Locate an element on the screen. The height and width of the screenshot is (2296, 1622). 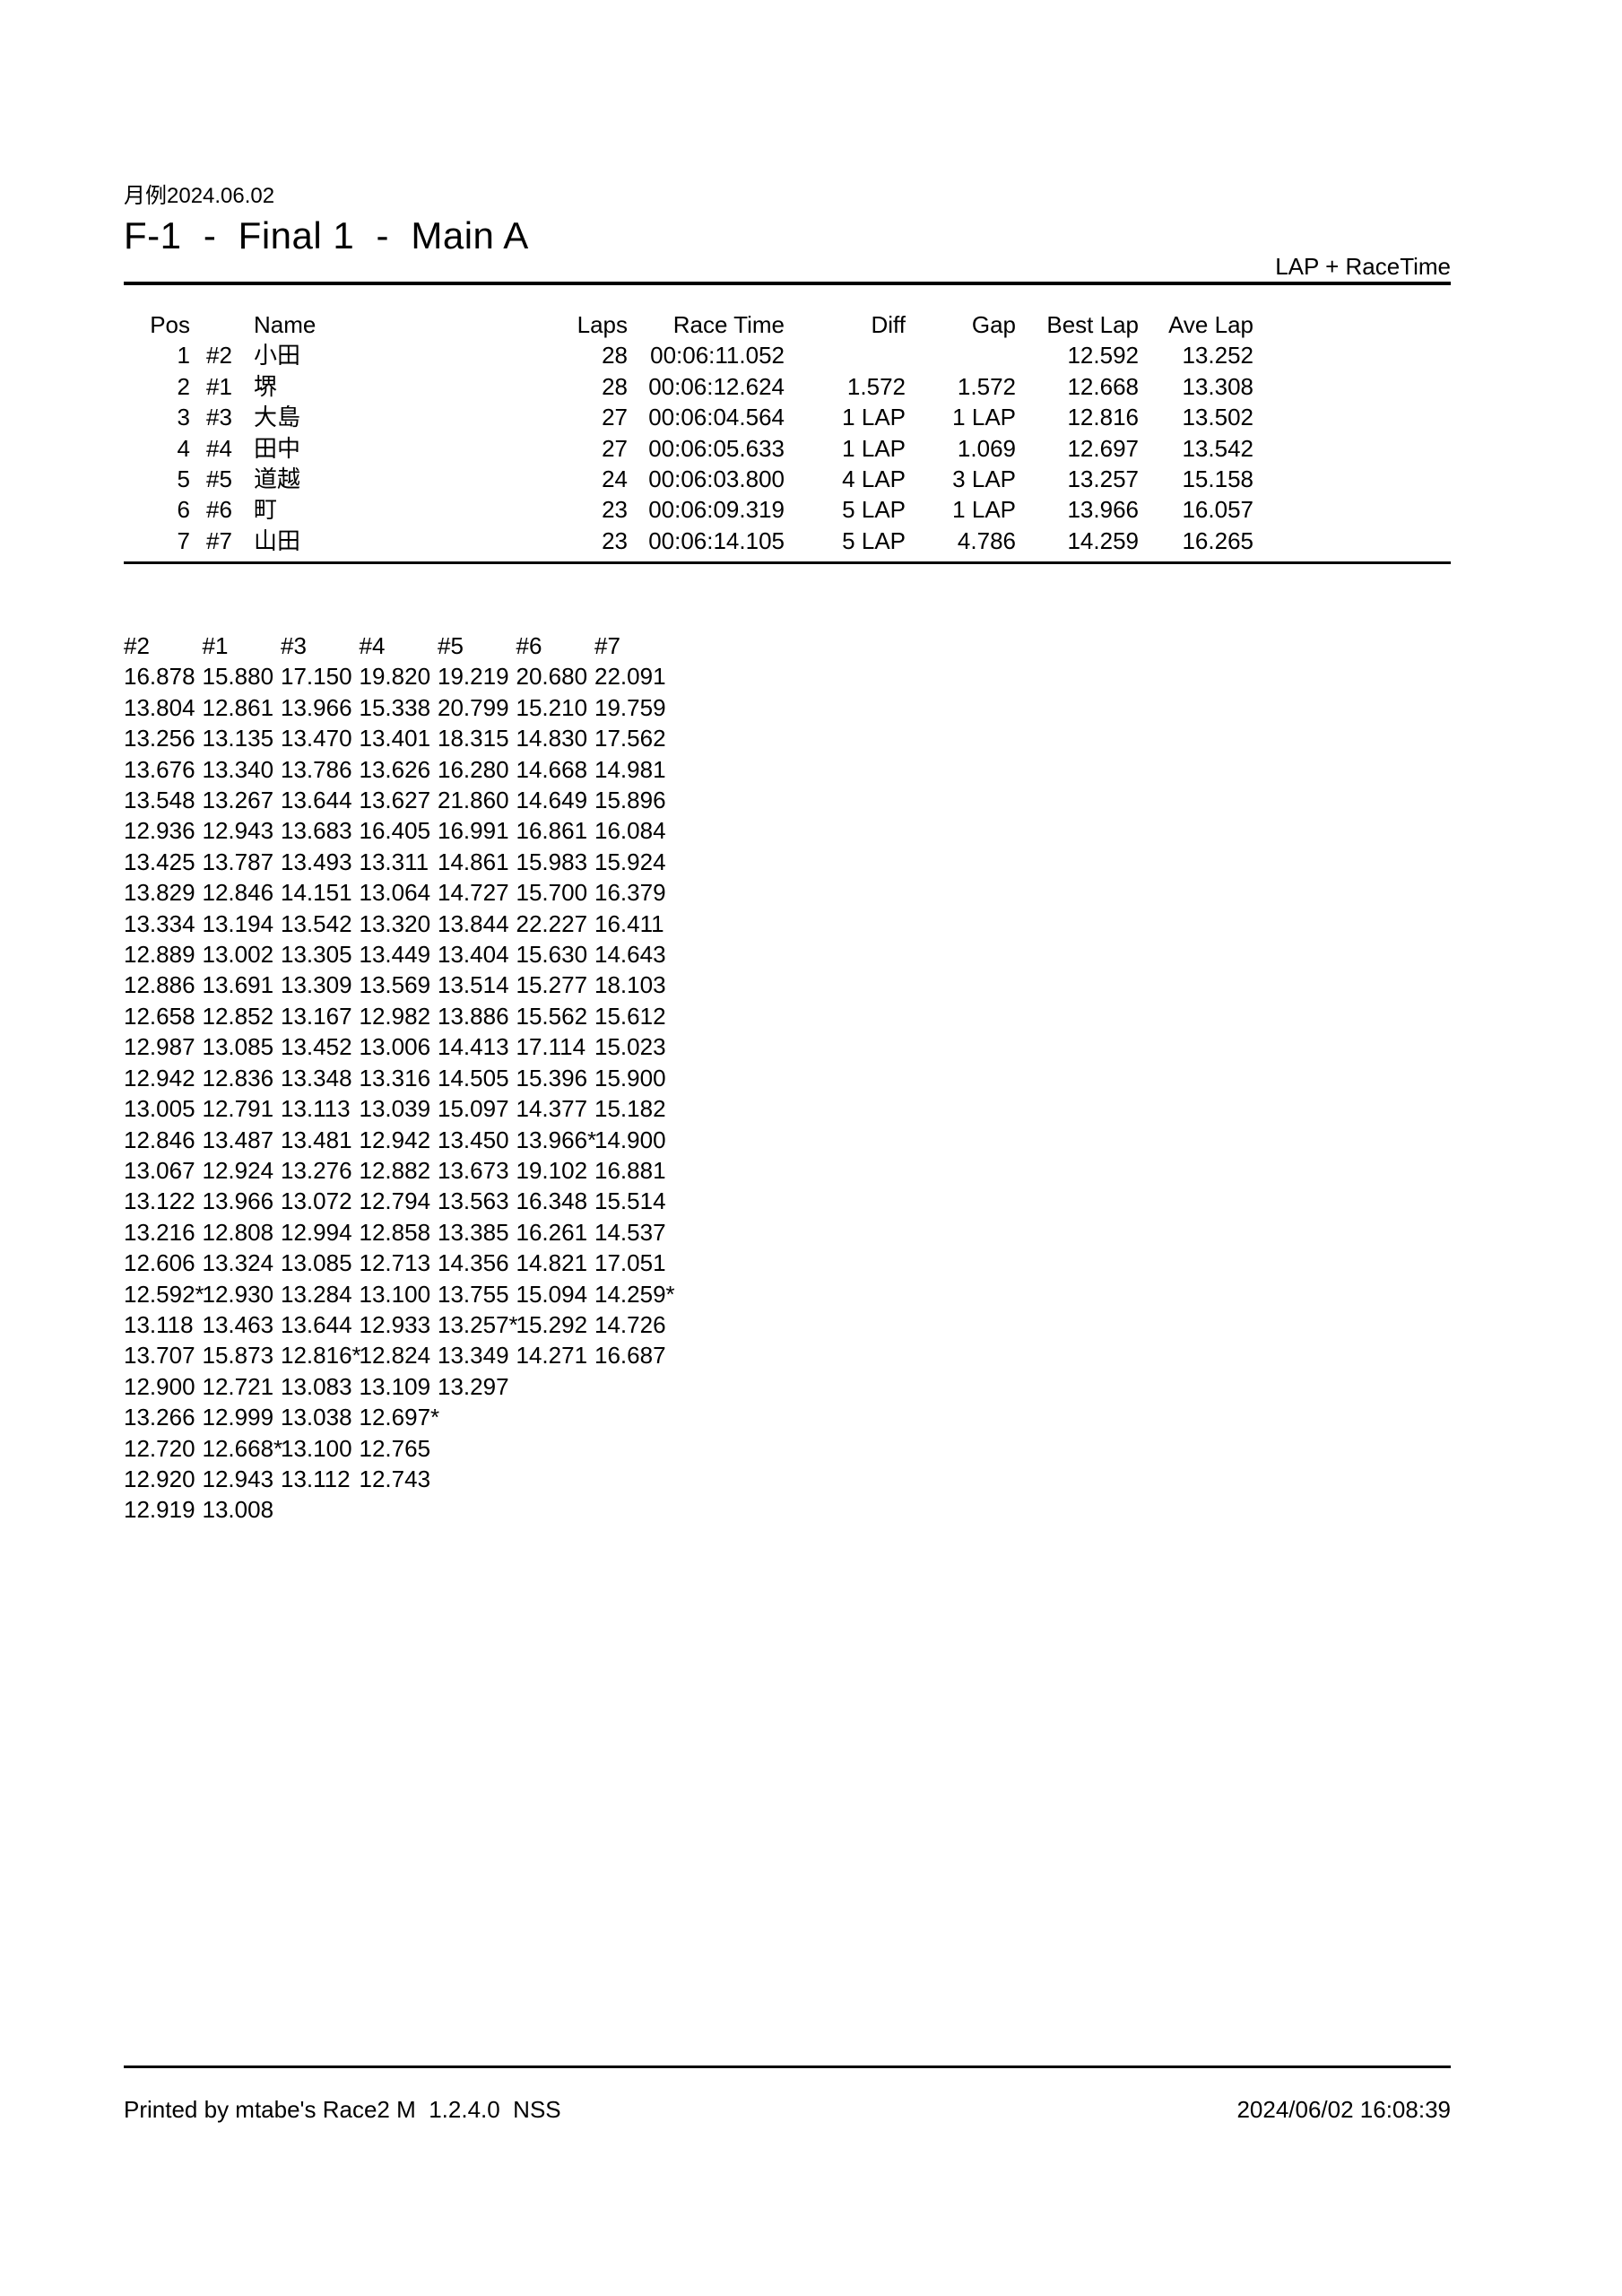
scoring-mode-label: LAP + RaceTime is located at coordinates (1363, 266).